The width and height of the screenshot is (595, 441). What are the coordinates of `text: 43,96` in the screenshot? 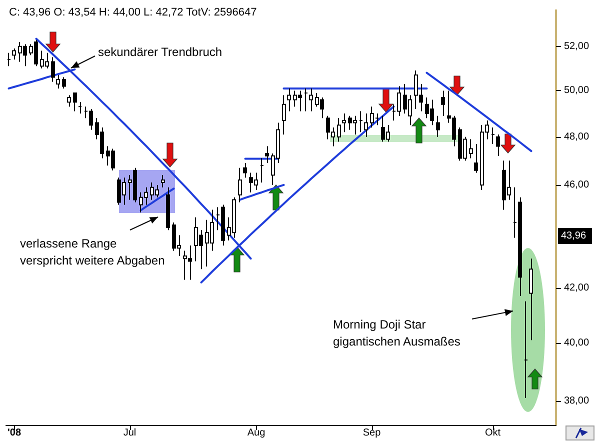 It's located at (573, 236).